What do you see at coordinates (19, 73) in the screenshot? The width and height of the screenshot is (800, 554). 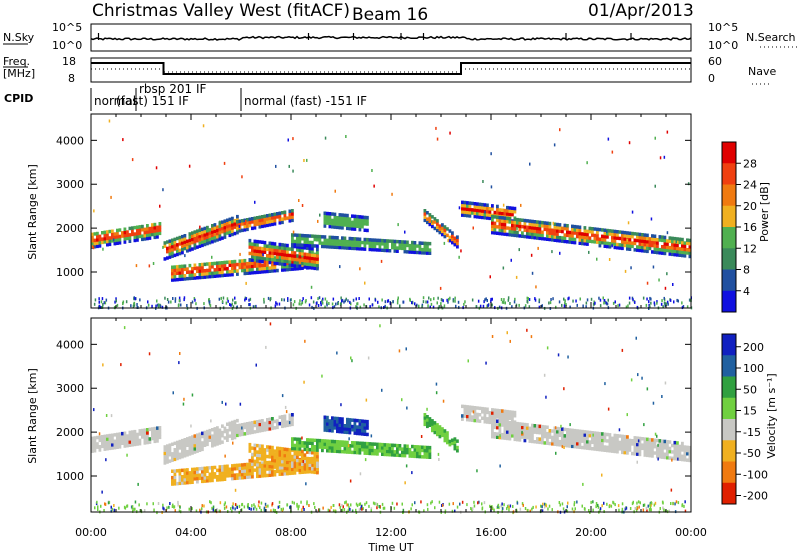 I see `freq-label-2: [MHz]` at bounding box center [19, 73].